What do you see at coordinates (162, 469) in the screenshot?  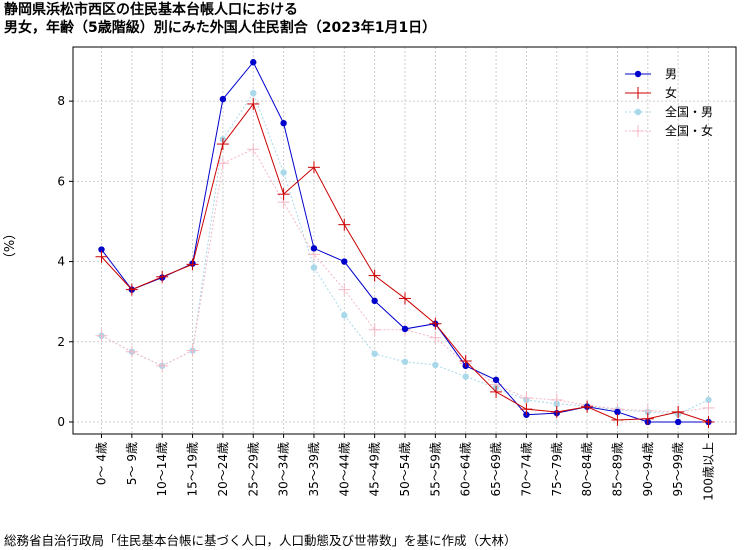 I see `x-tick-label: 10～14歳` at bounding box center [162, 469].